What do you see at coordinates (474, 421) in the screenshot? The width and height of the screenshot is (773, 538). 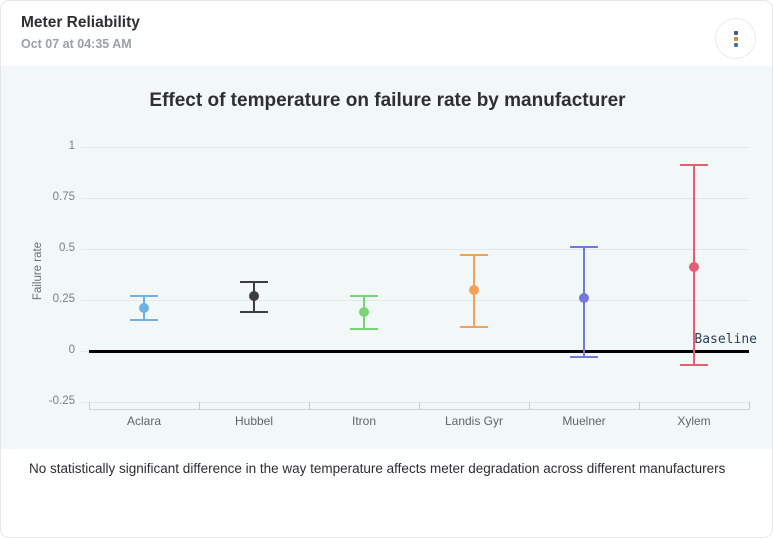 I see `x-category-label: Landis Gyr` at bounding box center [474, 421].